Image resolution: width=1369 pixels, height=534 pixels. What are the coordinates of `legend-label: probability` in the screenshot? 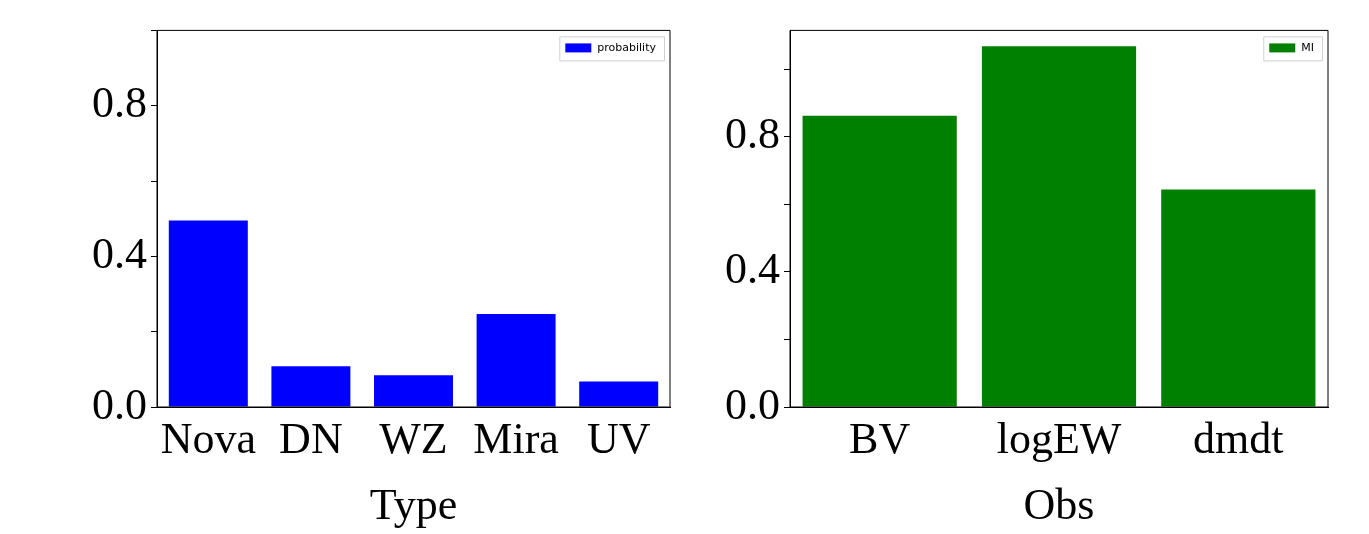 It's located at (627, 48).